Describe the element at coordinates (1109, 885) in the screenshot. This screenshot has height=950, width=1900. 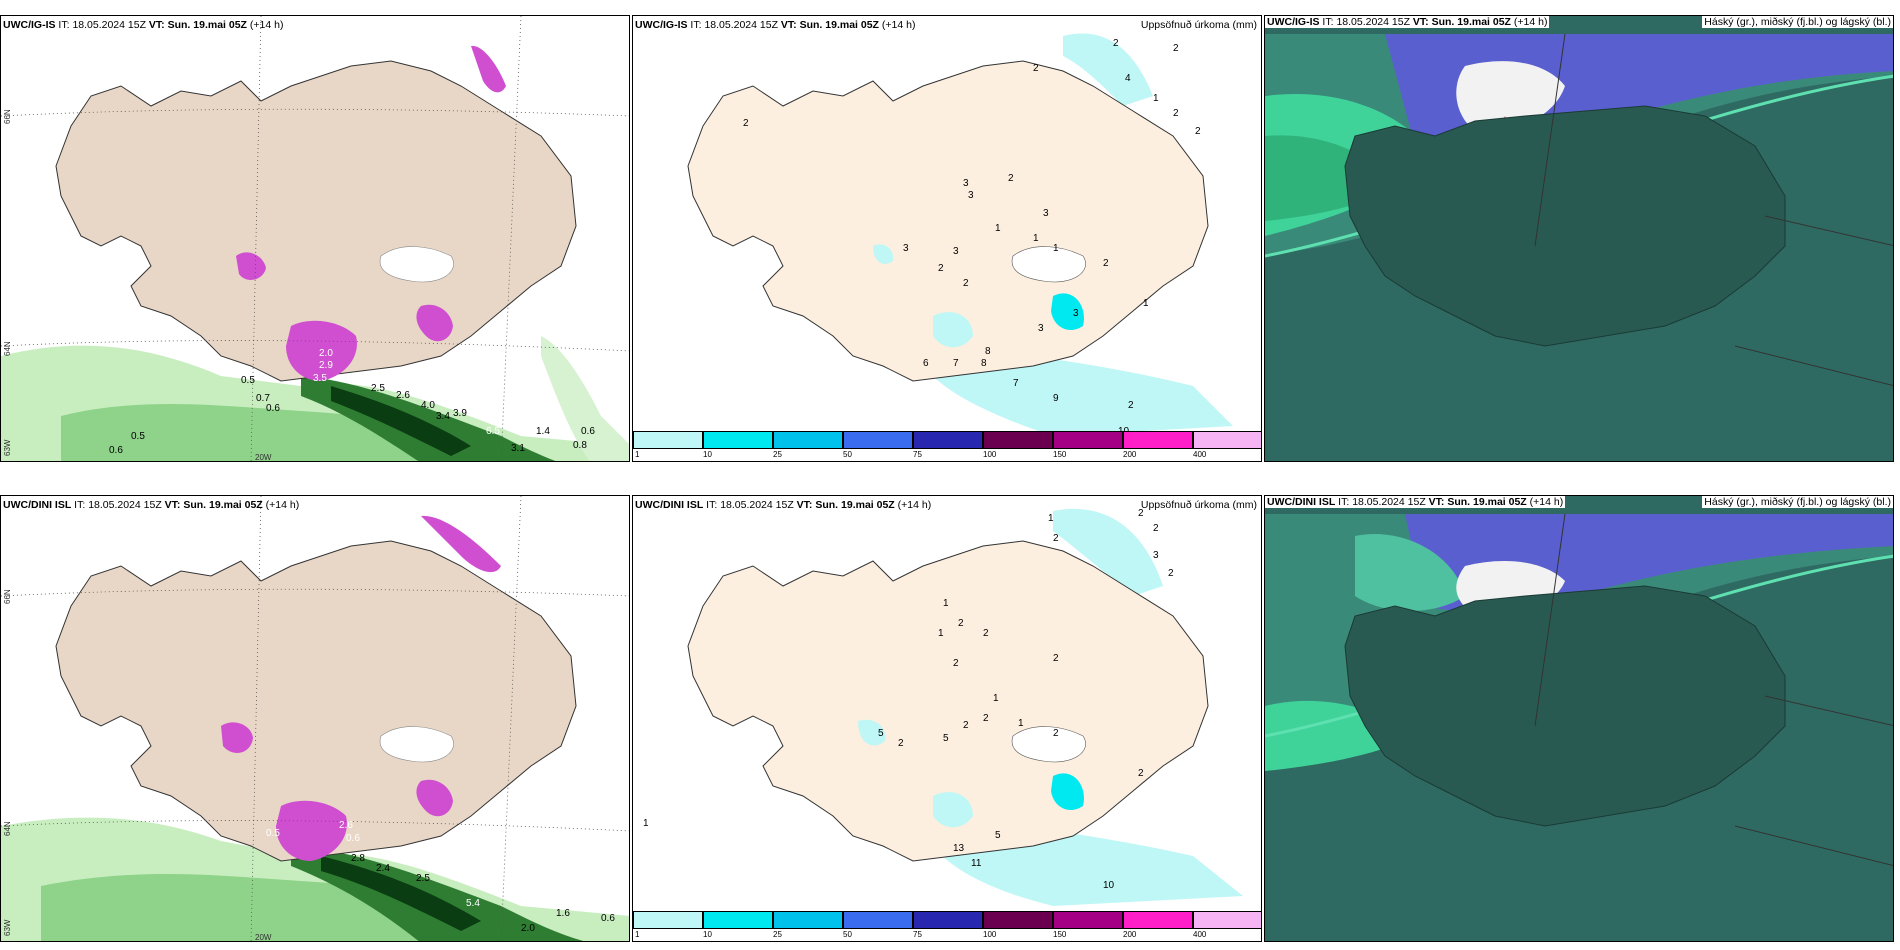
I see `value-label: 10` at that location.